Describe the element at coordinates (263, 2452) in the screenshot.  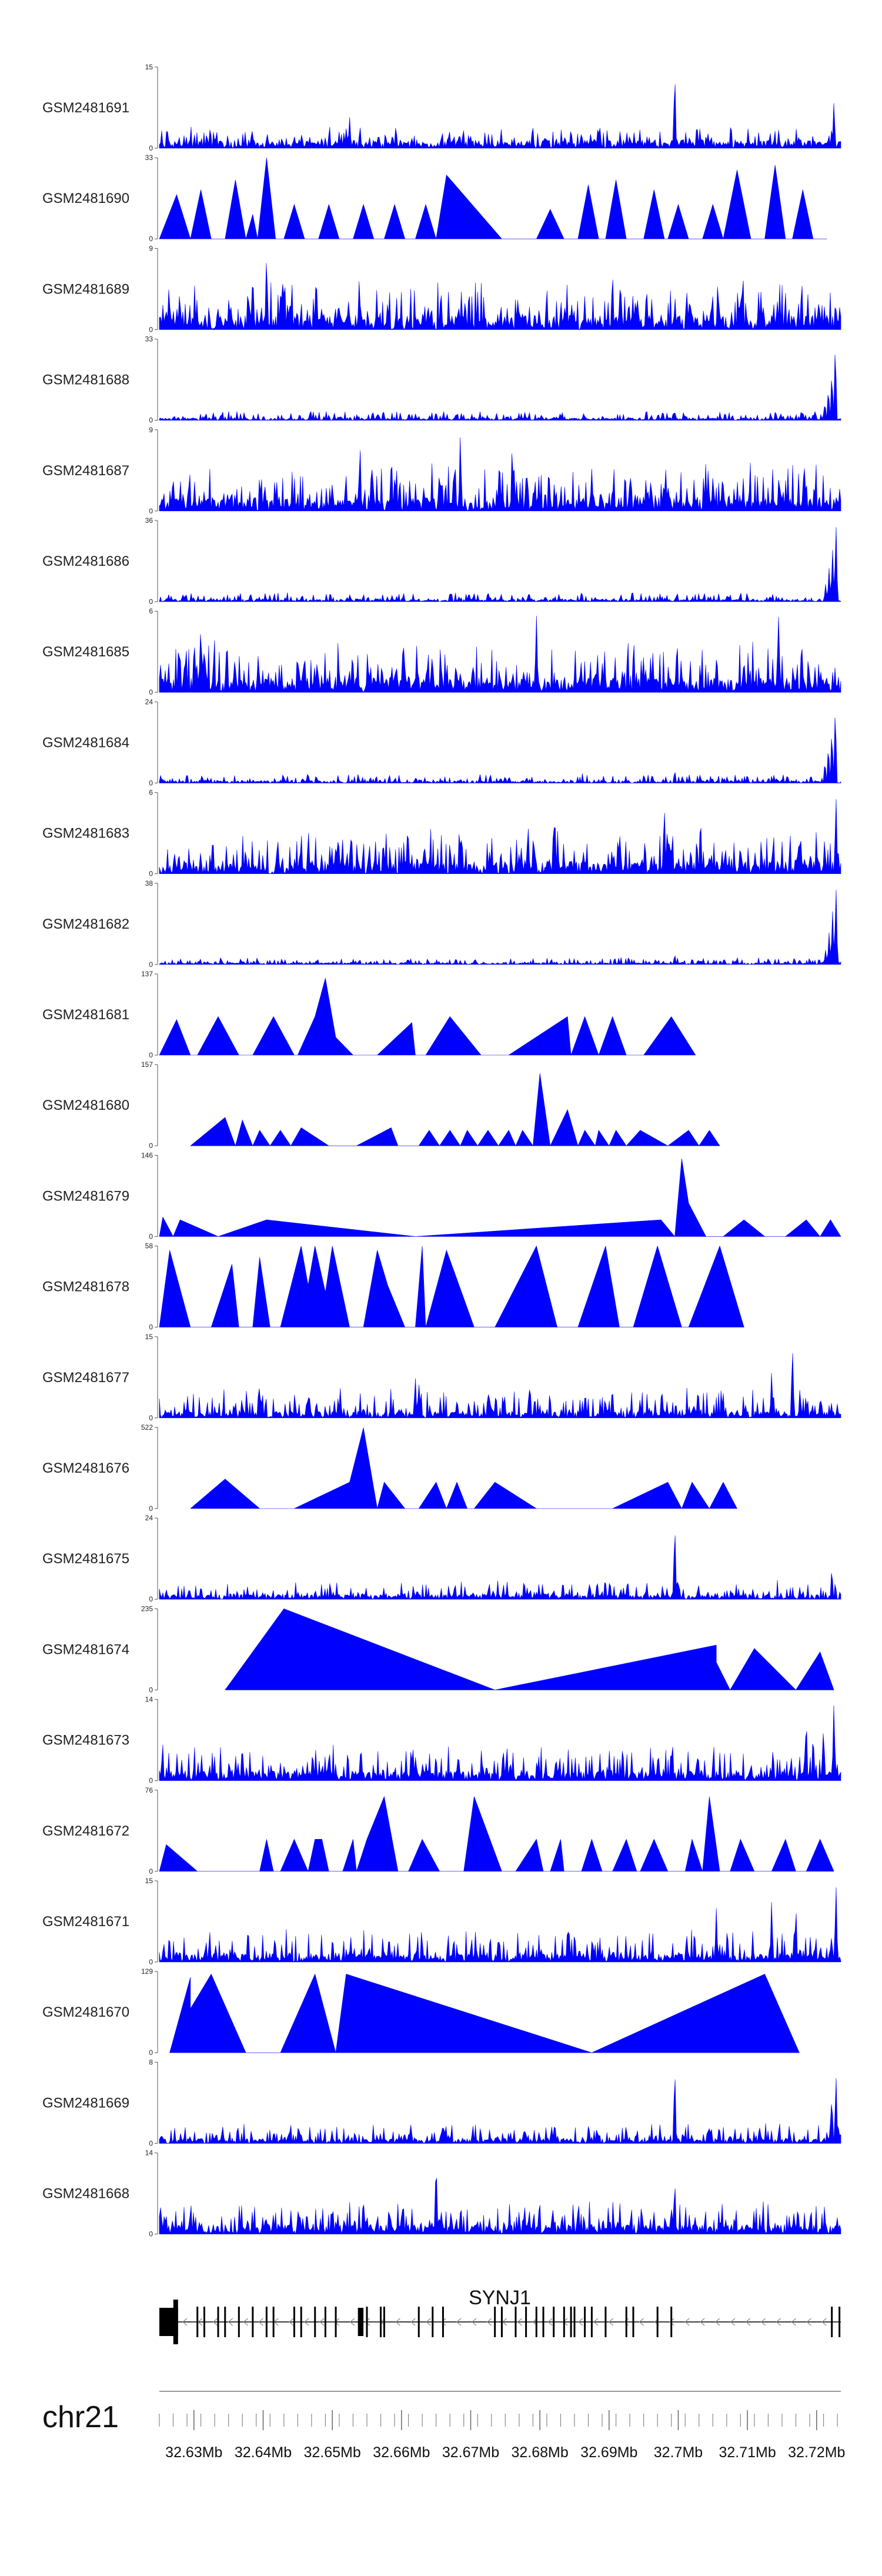
I see `tick-label: 32.64Mb` at that location.